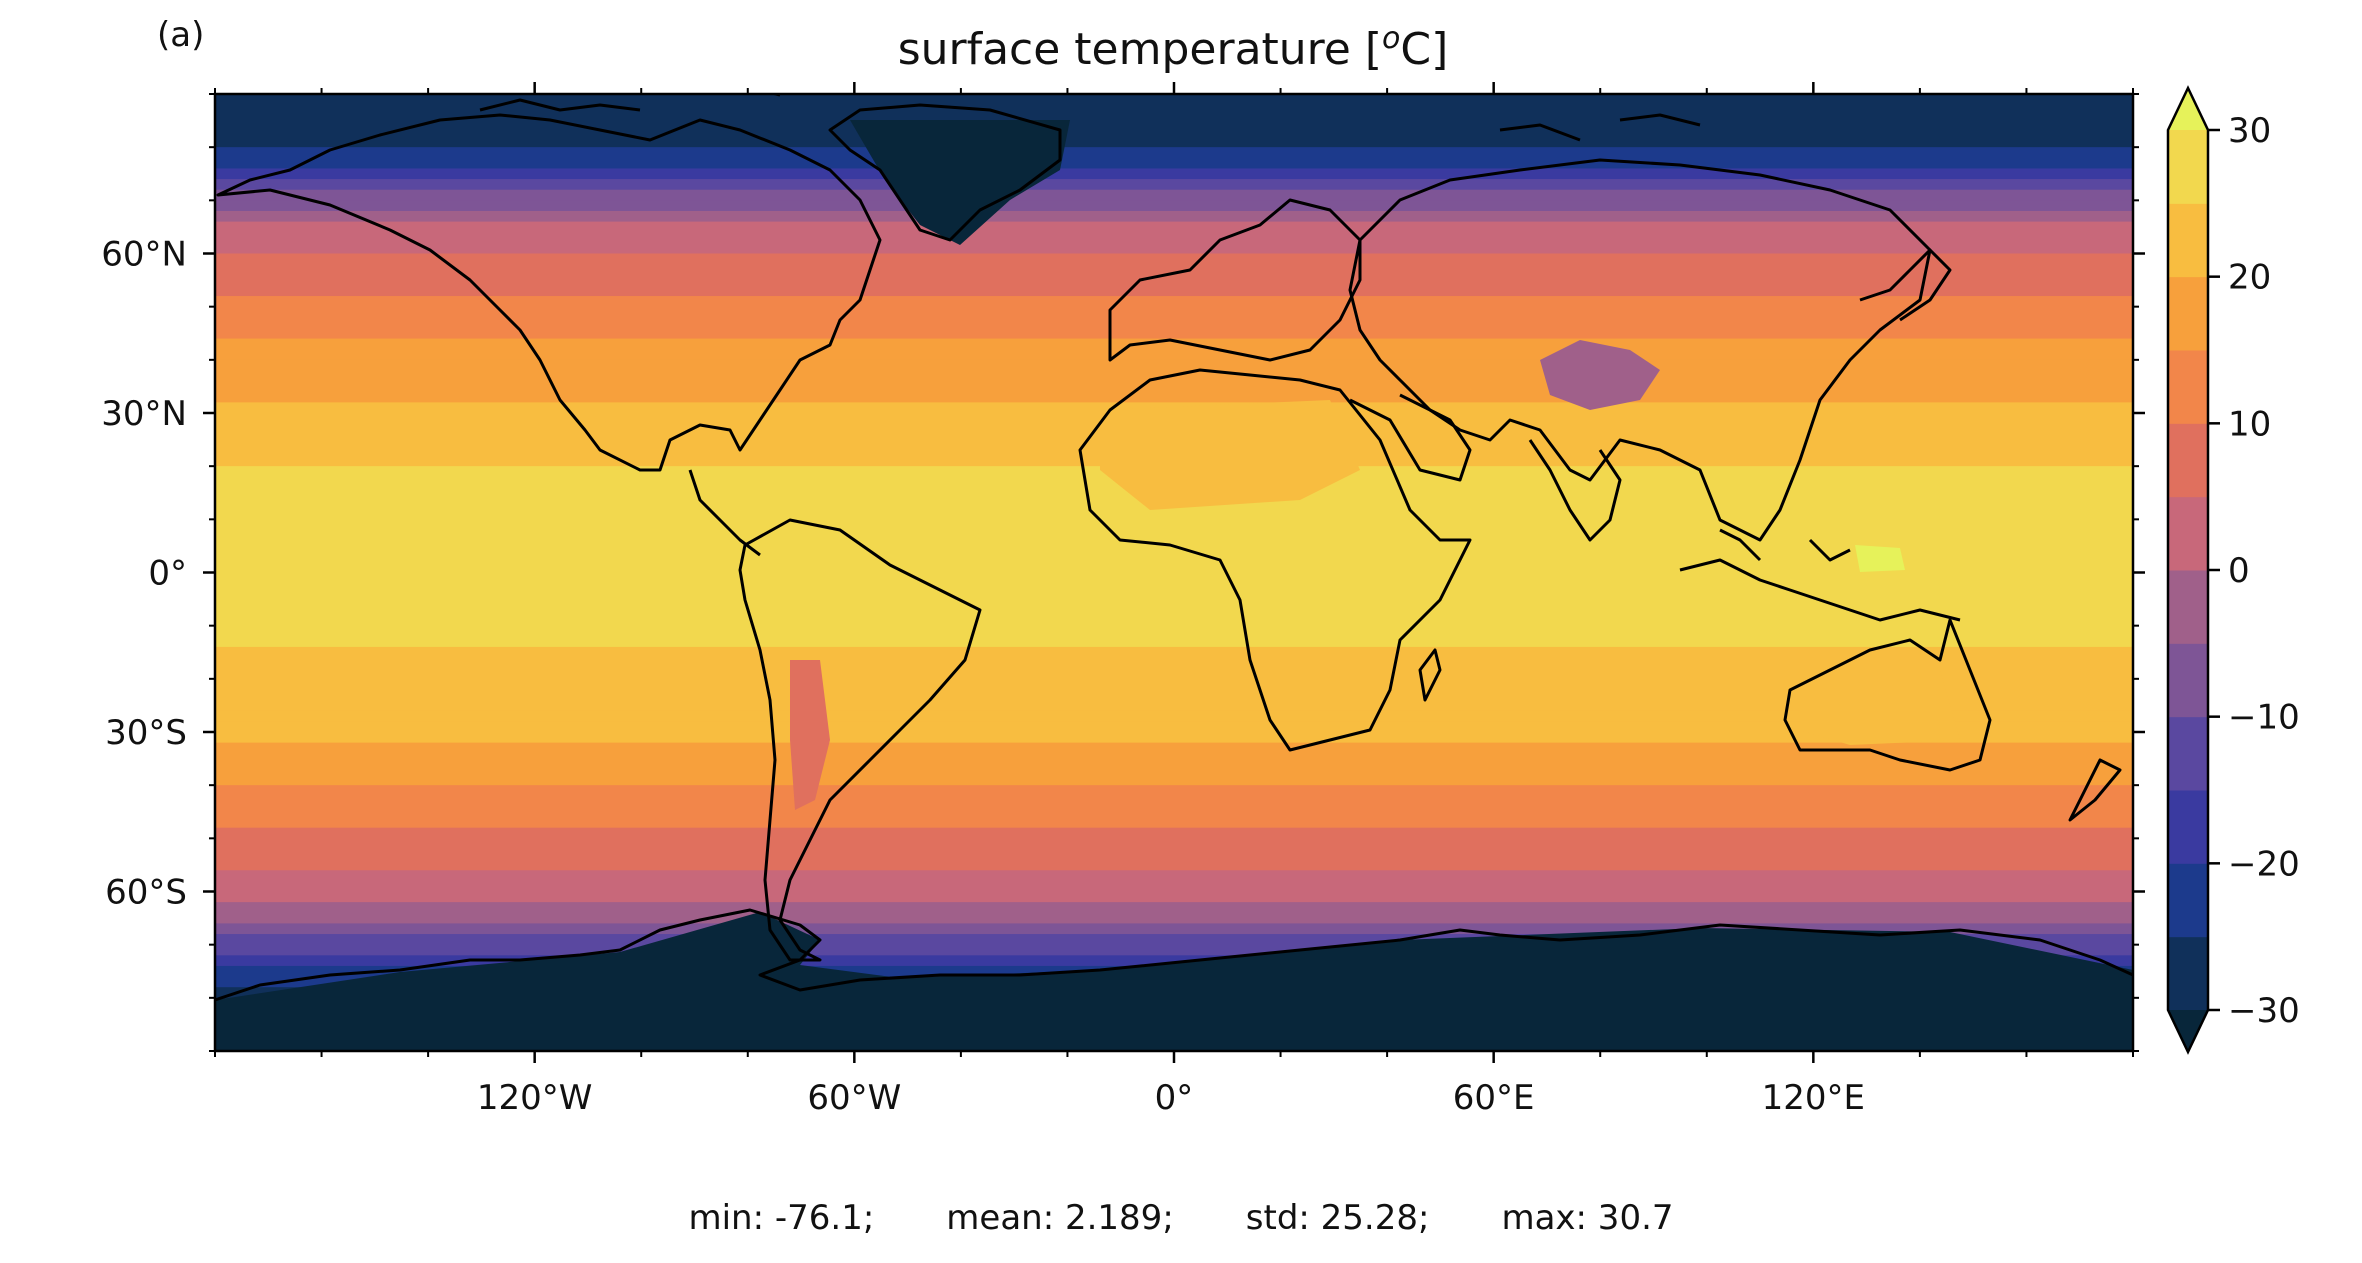 The image size is (2362, 1263). Describe the element at coordinates (2188, 1031) in the screenshot. I see `colorbar-extend-min` at that location.